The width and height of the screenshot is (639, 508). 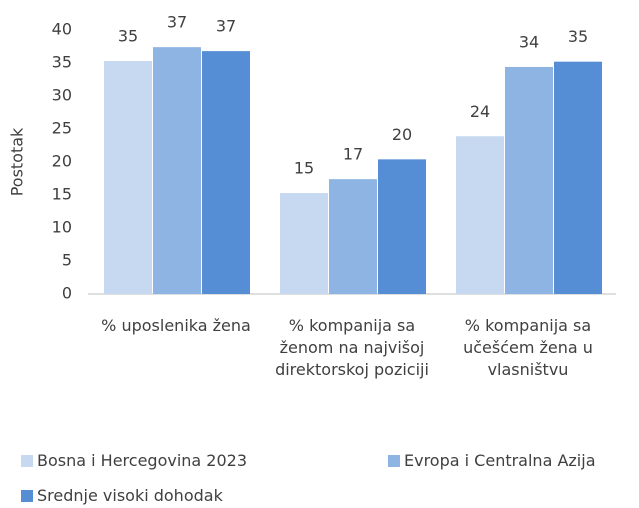 What do you see at coordinates (480, 111) in the screenshot?
I see `data-label: 24` at bounding box center [480, 111].